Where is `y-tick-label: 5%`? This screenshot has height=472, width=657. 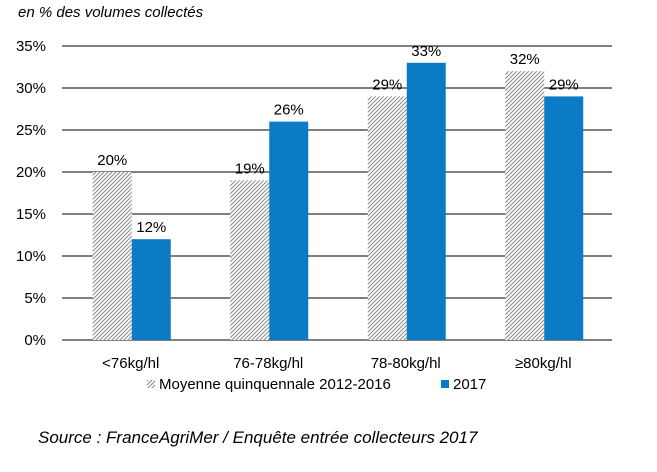
y-tick-label: 5% is located at coordinates (35, 298).